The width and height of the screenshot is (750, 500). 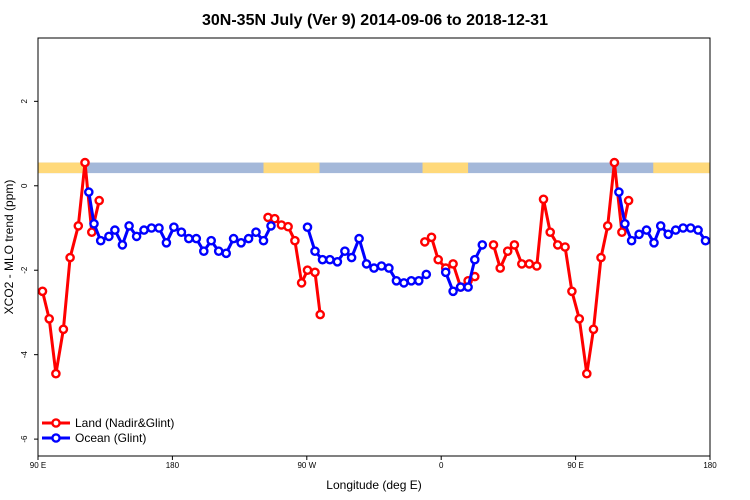 I want to click on y-tick-label-0: 2, so click(x=24, y=101).